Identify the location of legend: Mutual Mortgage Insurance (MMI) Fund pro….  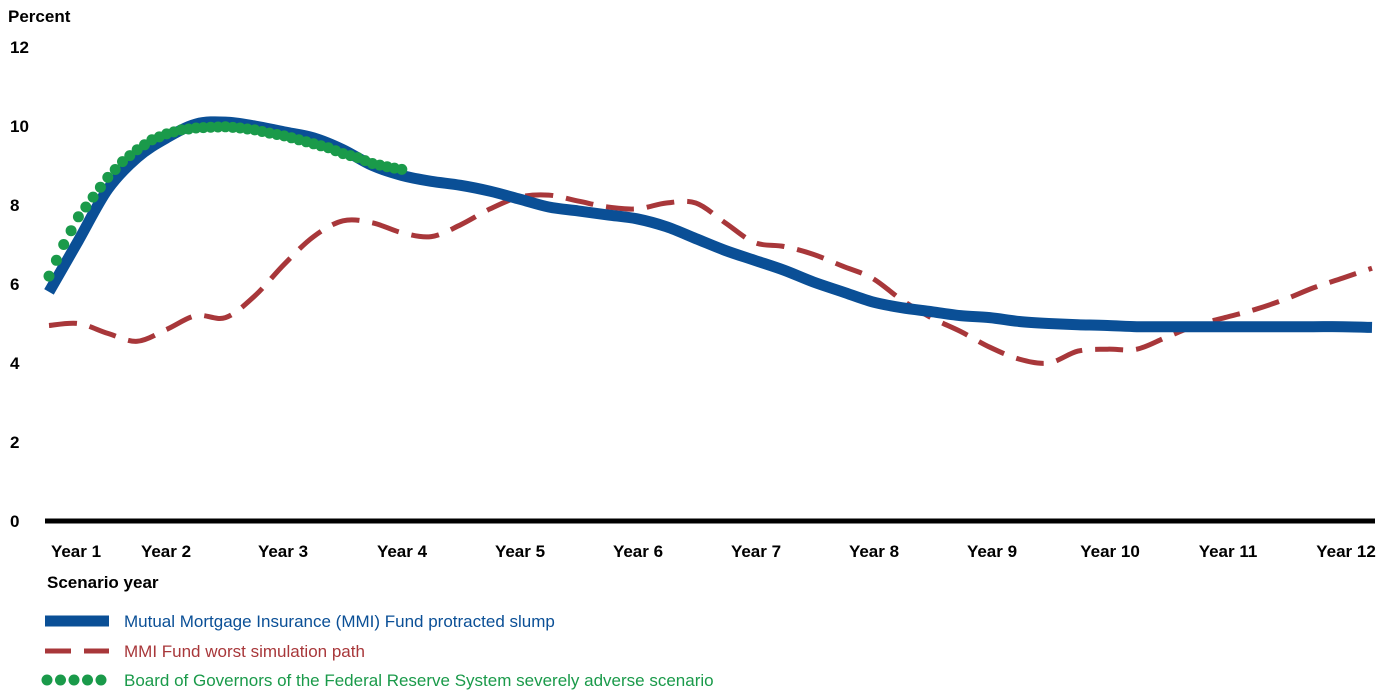
(378, 651).